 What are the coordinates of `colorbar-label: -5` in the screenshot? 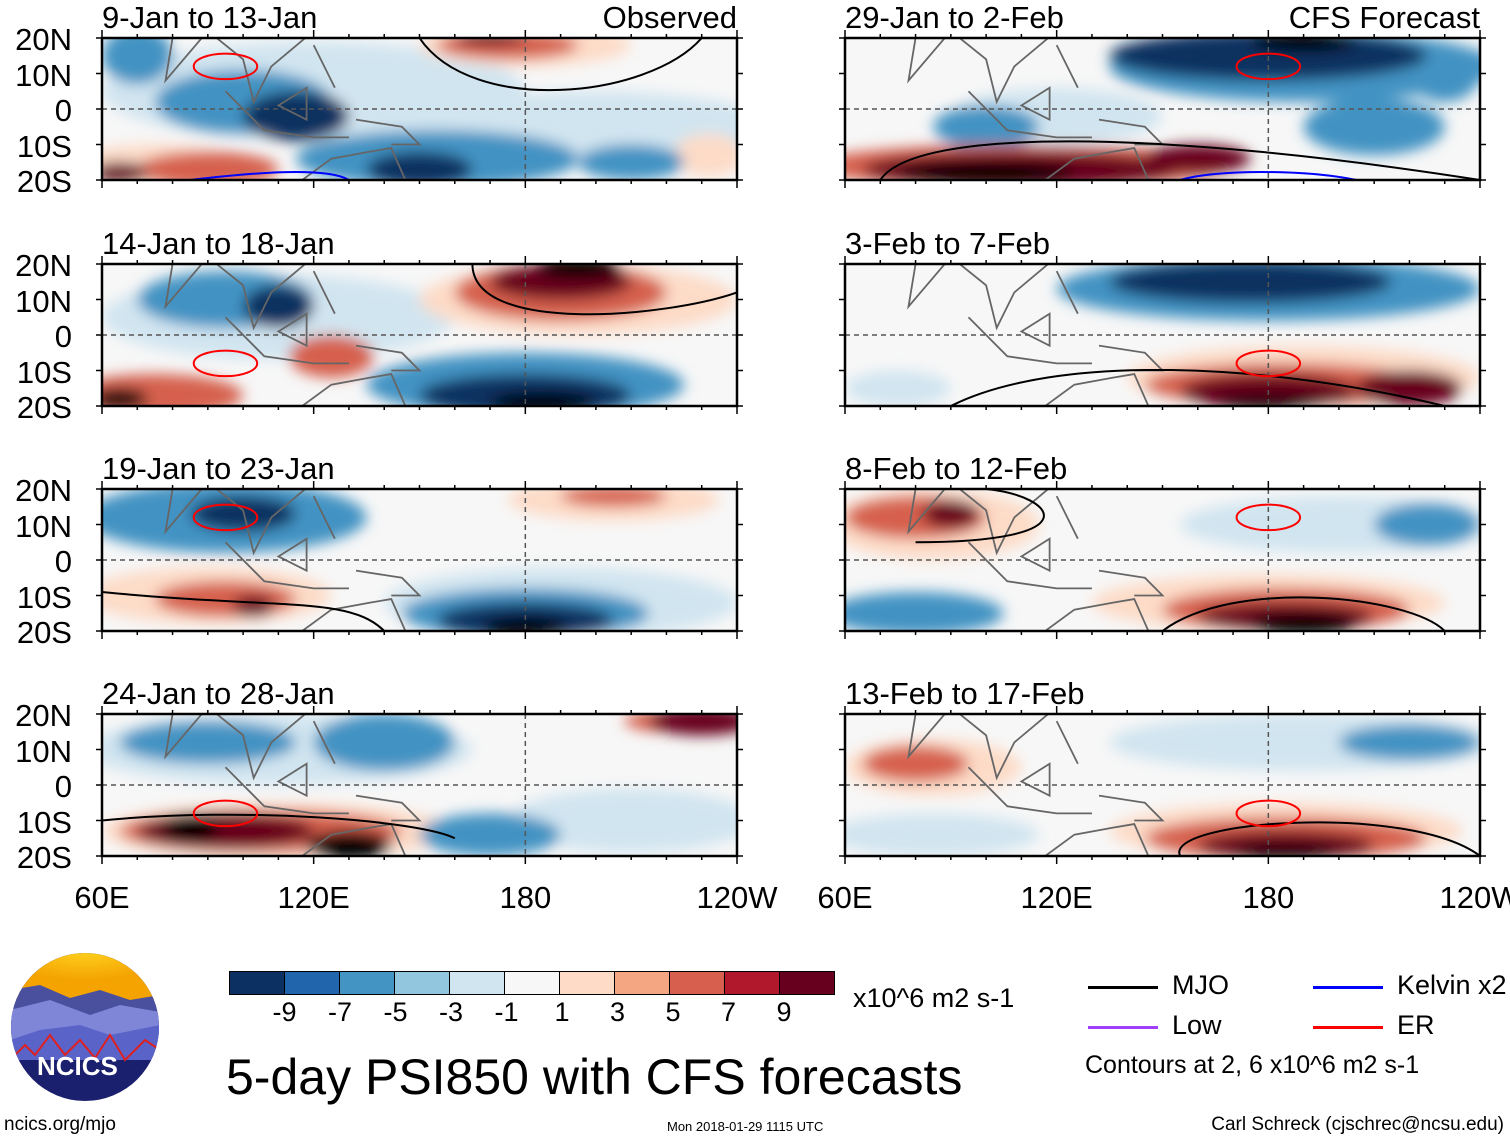 It's located at (395, 1012).